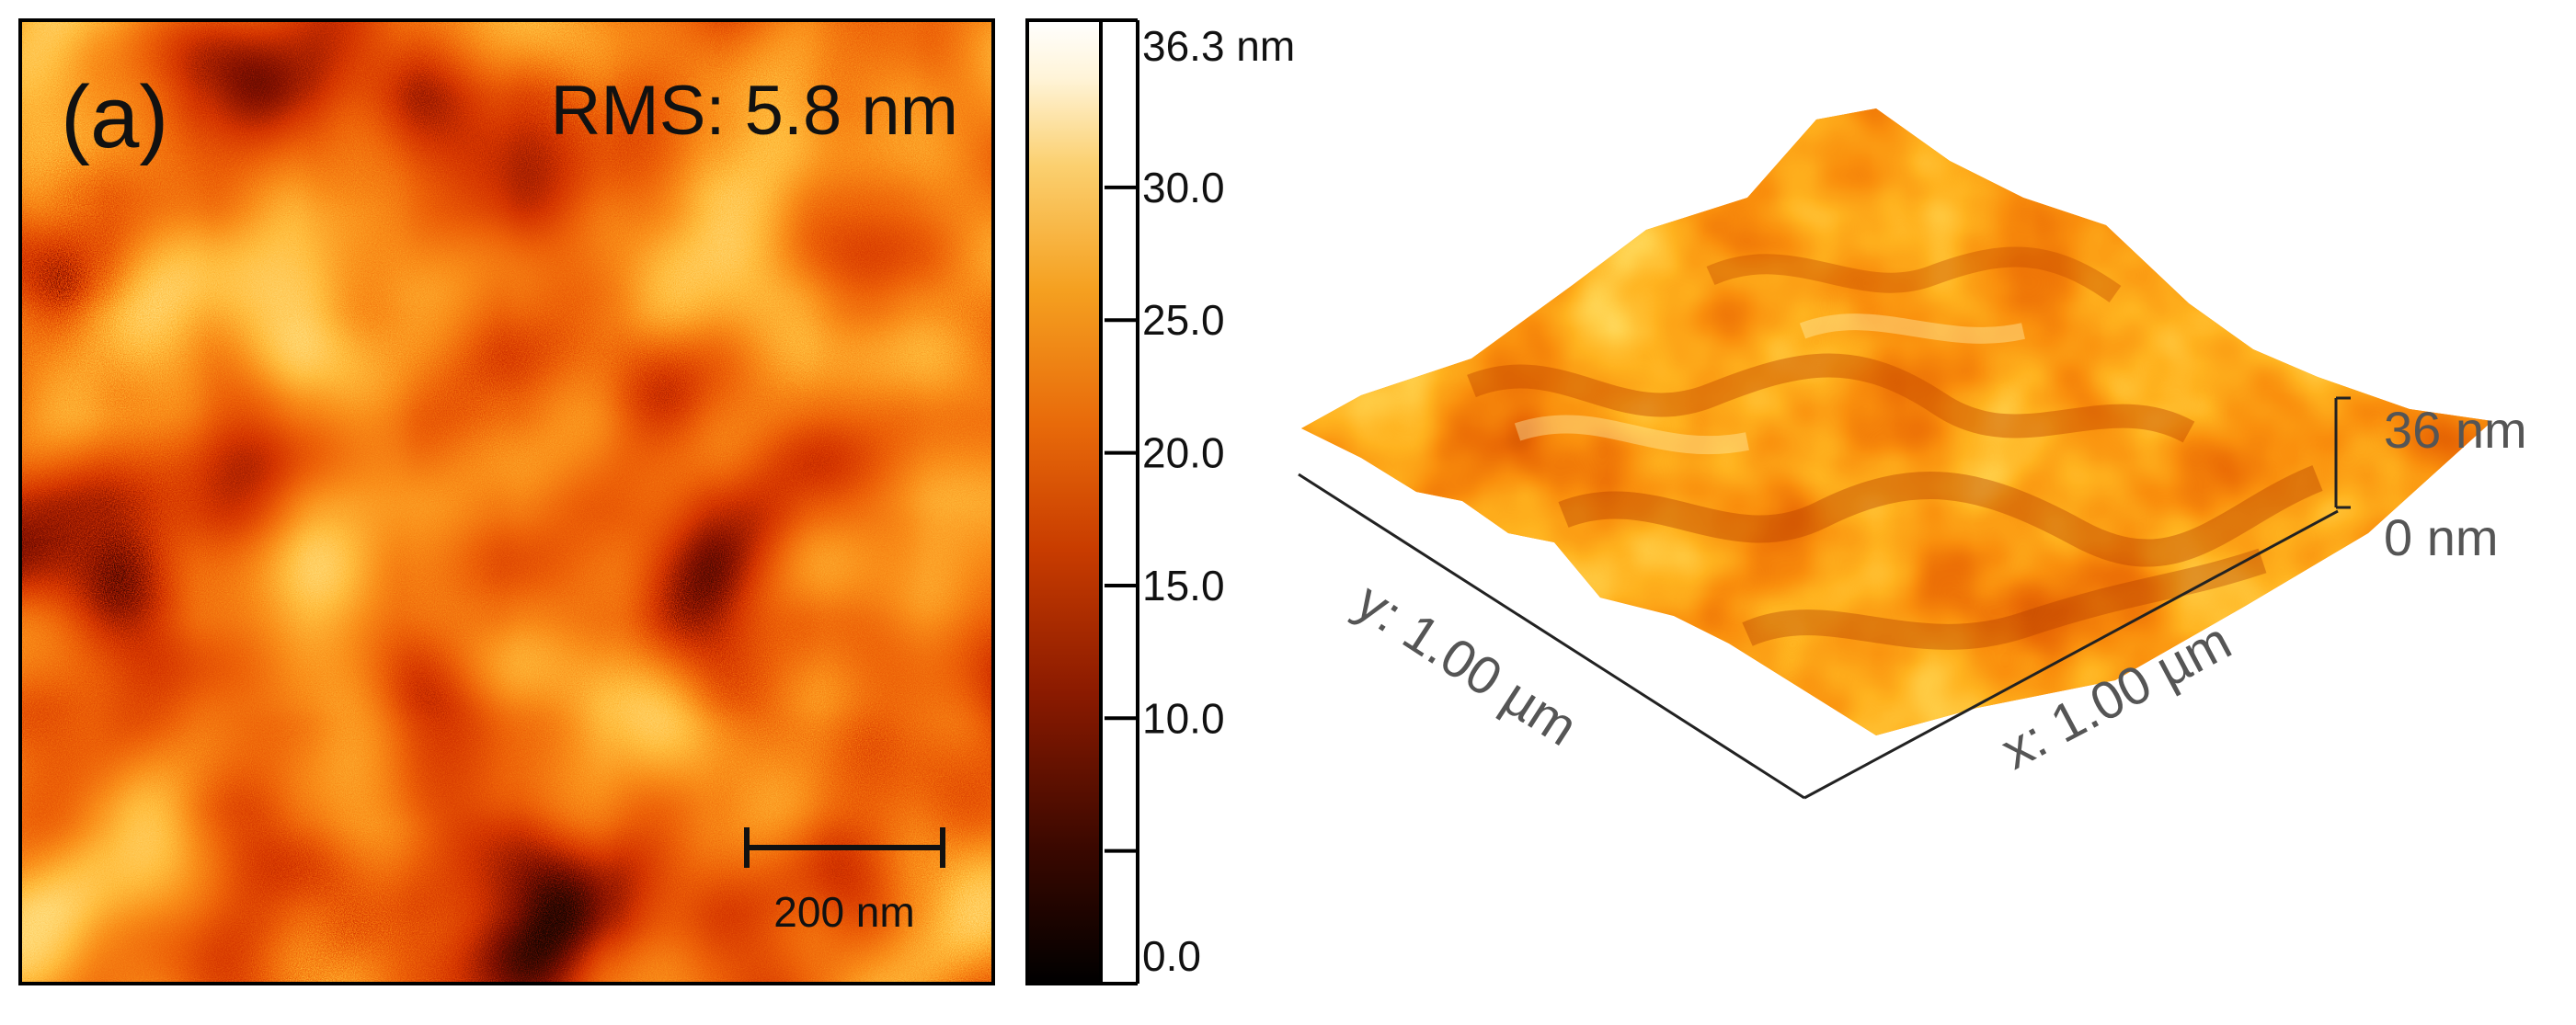  Describe the element at coordinates (1160, 502) in the screenshot. I see `colorbar: 36.3 nm 30.0 25.0 20.0 15.0 10.0 0.0` at that location.